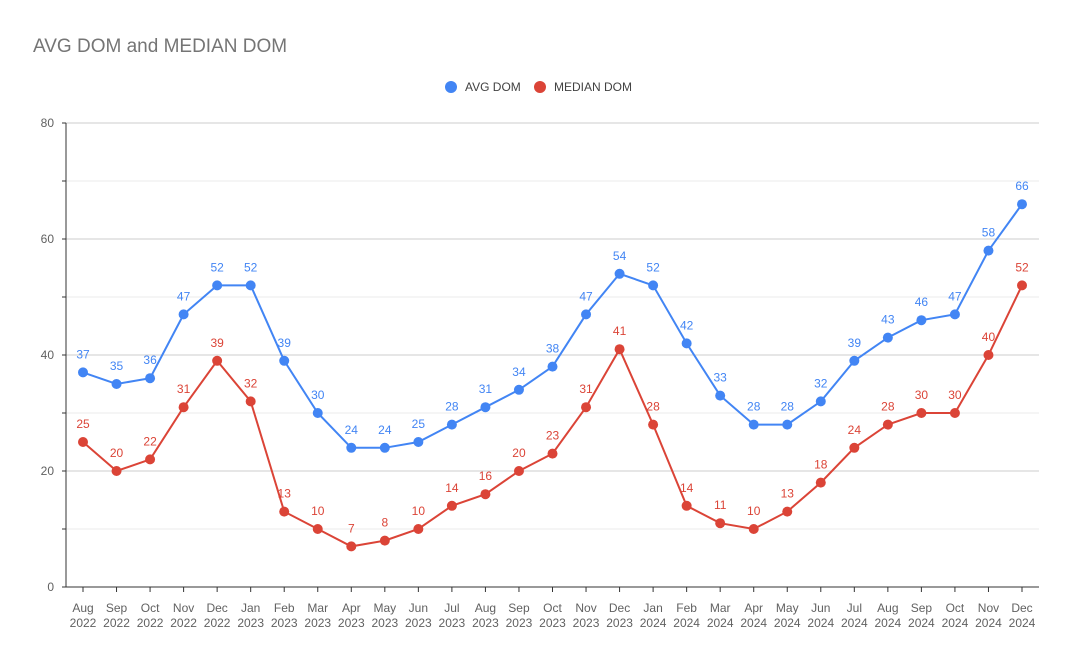 Image resolution: width=1072 pixels, height=663 pixels. What do you see at coordinates (117, 608) in the screenshot?
I see `x-tick-label-month: Sep` at bounding box center [117, 608].